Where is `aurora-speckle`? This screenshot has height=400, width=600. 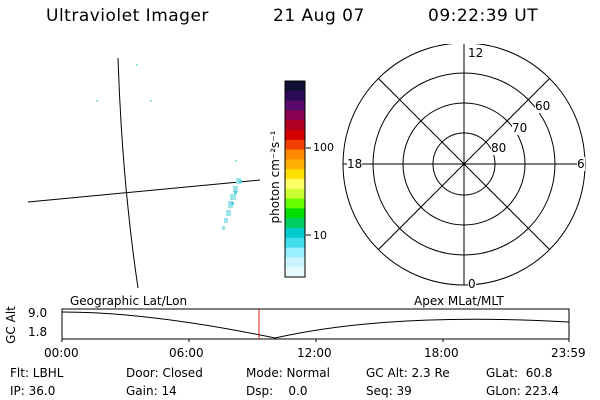 aurora-speckle is located at coordinates (169, 147).